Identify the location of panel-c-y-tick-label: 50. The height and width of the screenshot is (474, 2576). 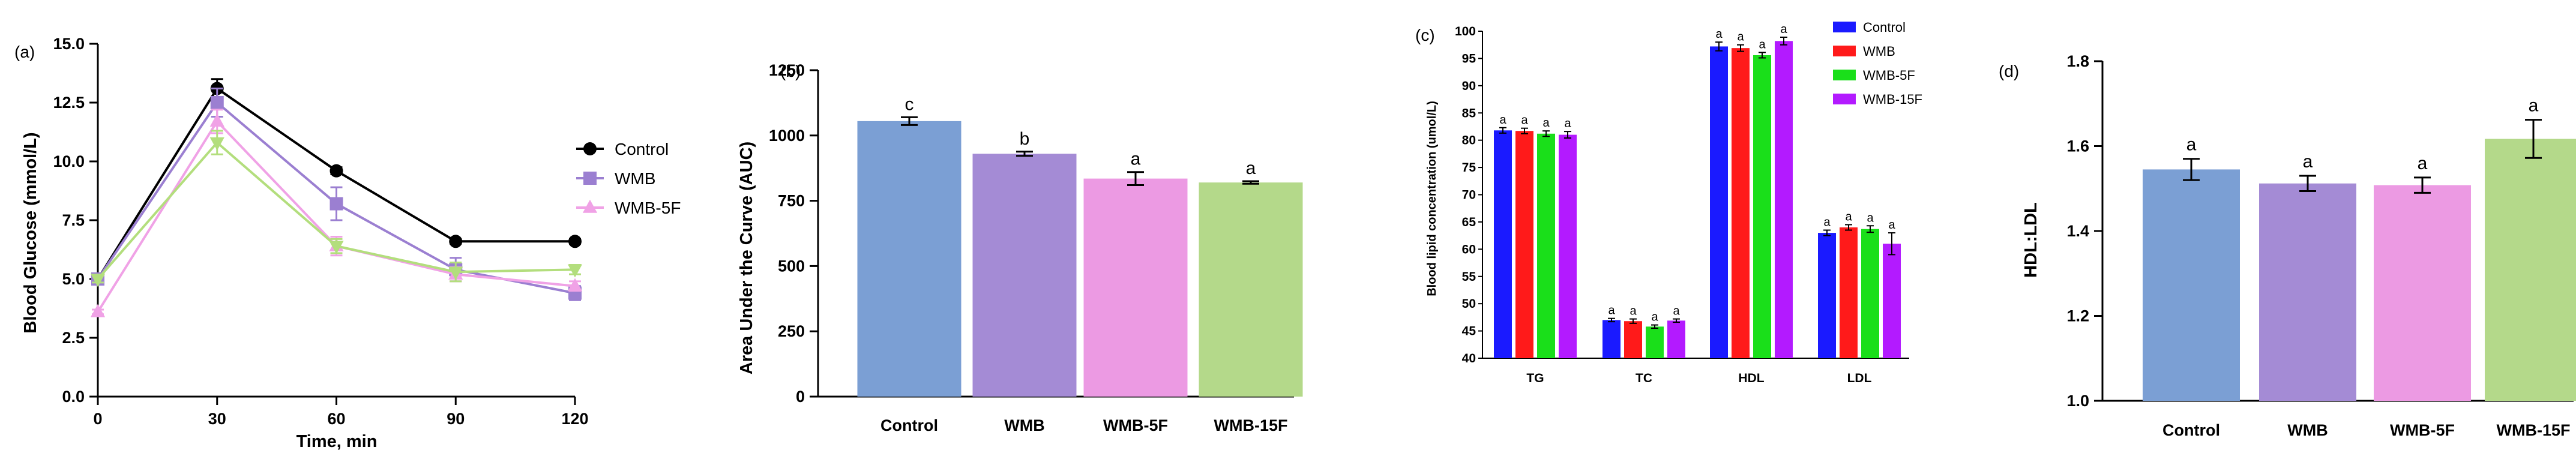
(1469, 304).